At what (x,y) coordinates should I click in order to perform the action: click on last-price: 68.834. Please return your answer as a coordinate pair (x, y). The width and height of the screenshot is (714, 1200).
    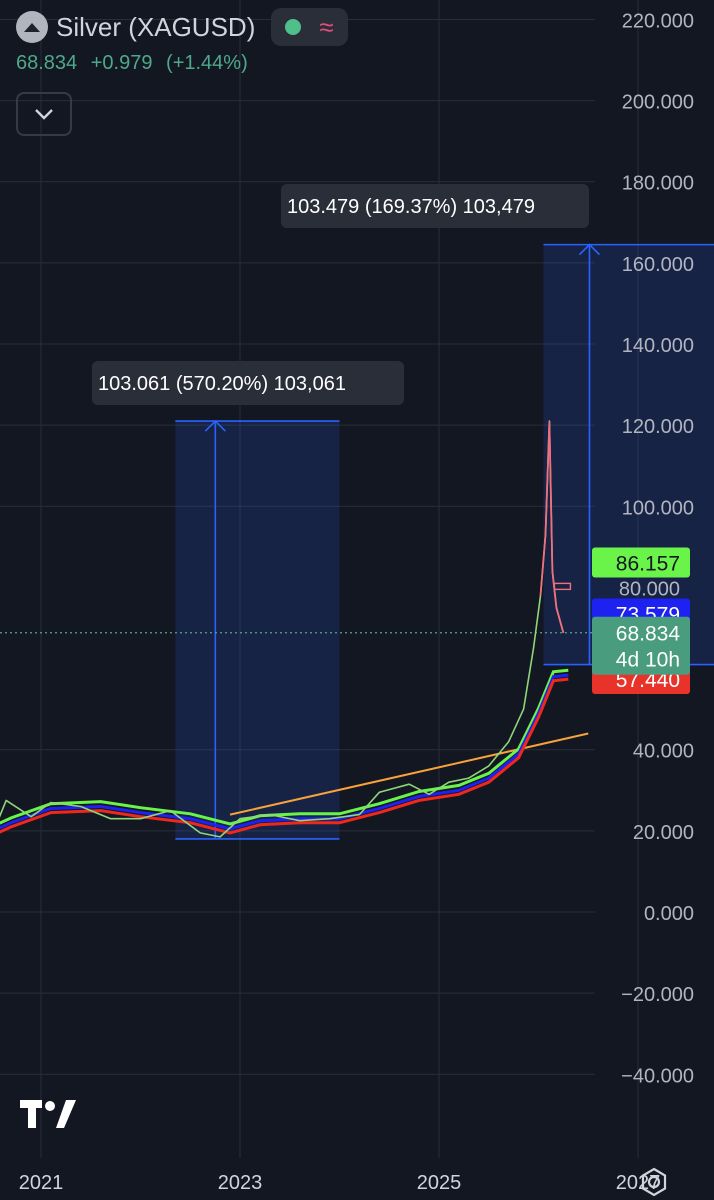
    Looking at the image, I should click on (47, 63).